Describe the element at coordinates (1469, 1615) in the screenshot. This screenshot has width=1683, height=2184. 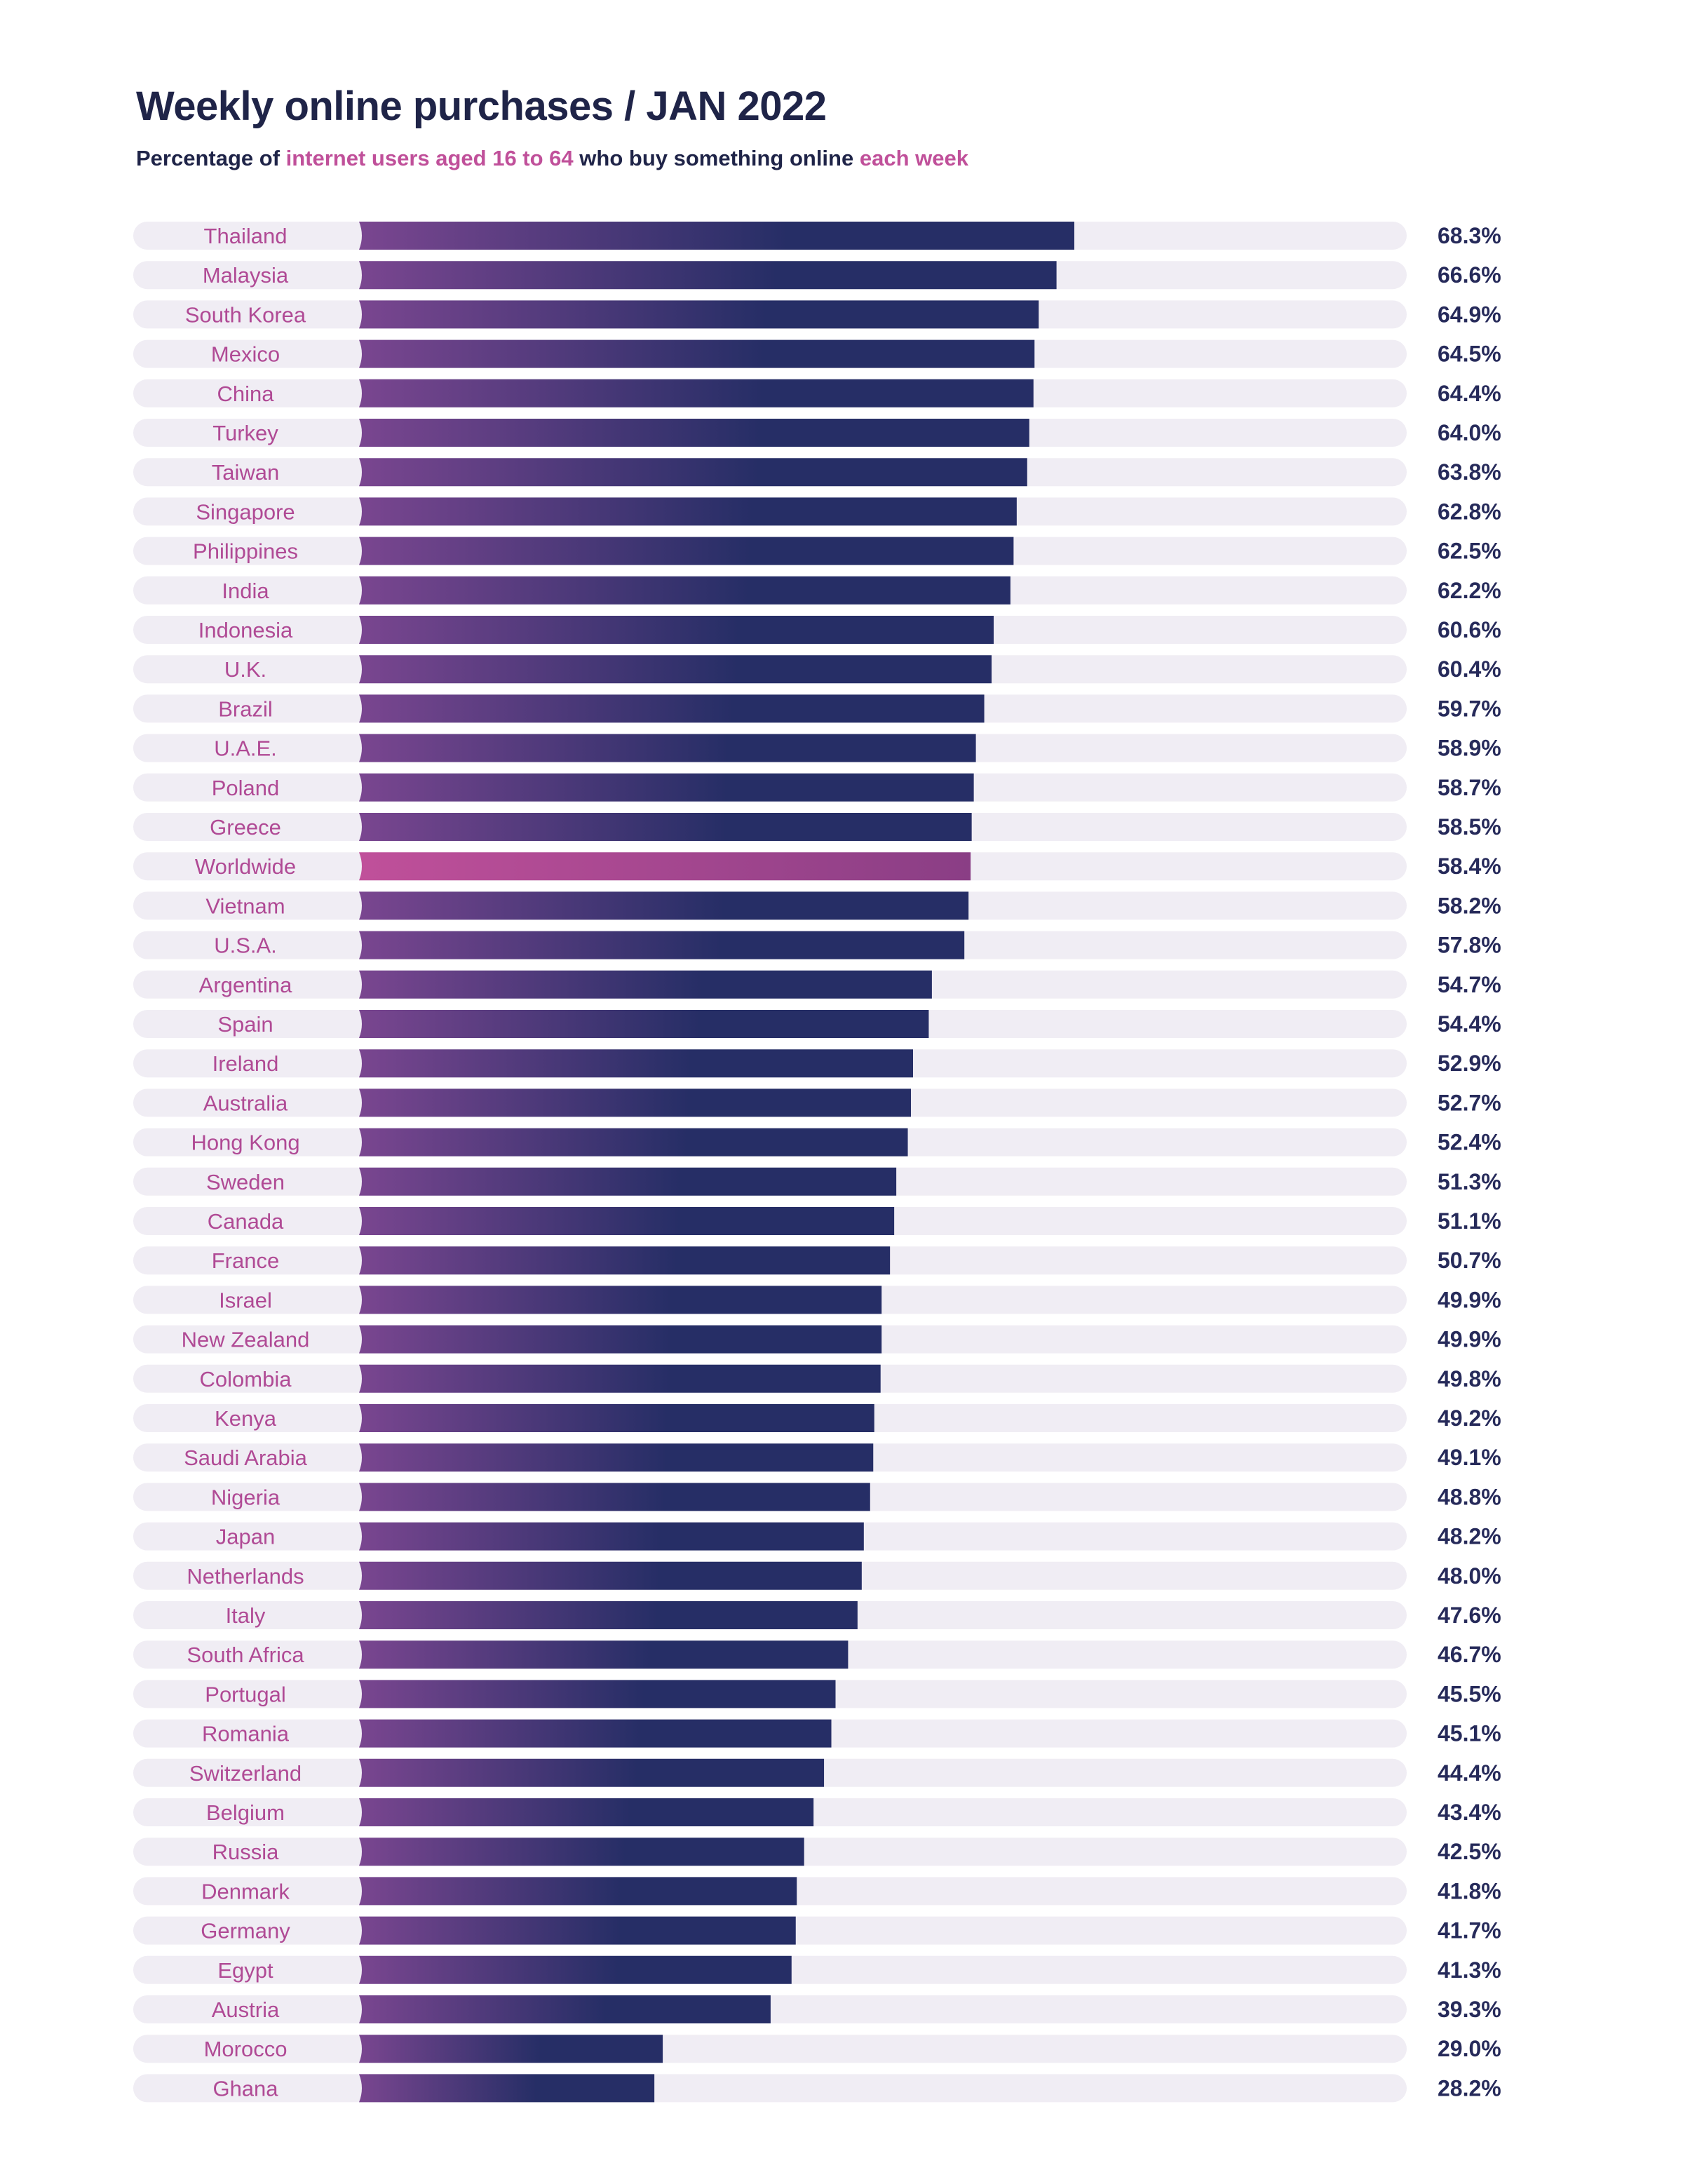
I see `value-label: 47.6%` at that location.